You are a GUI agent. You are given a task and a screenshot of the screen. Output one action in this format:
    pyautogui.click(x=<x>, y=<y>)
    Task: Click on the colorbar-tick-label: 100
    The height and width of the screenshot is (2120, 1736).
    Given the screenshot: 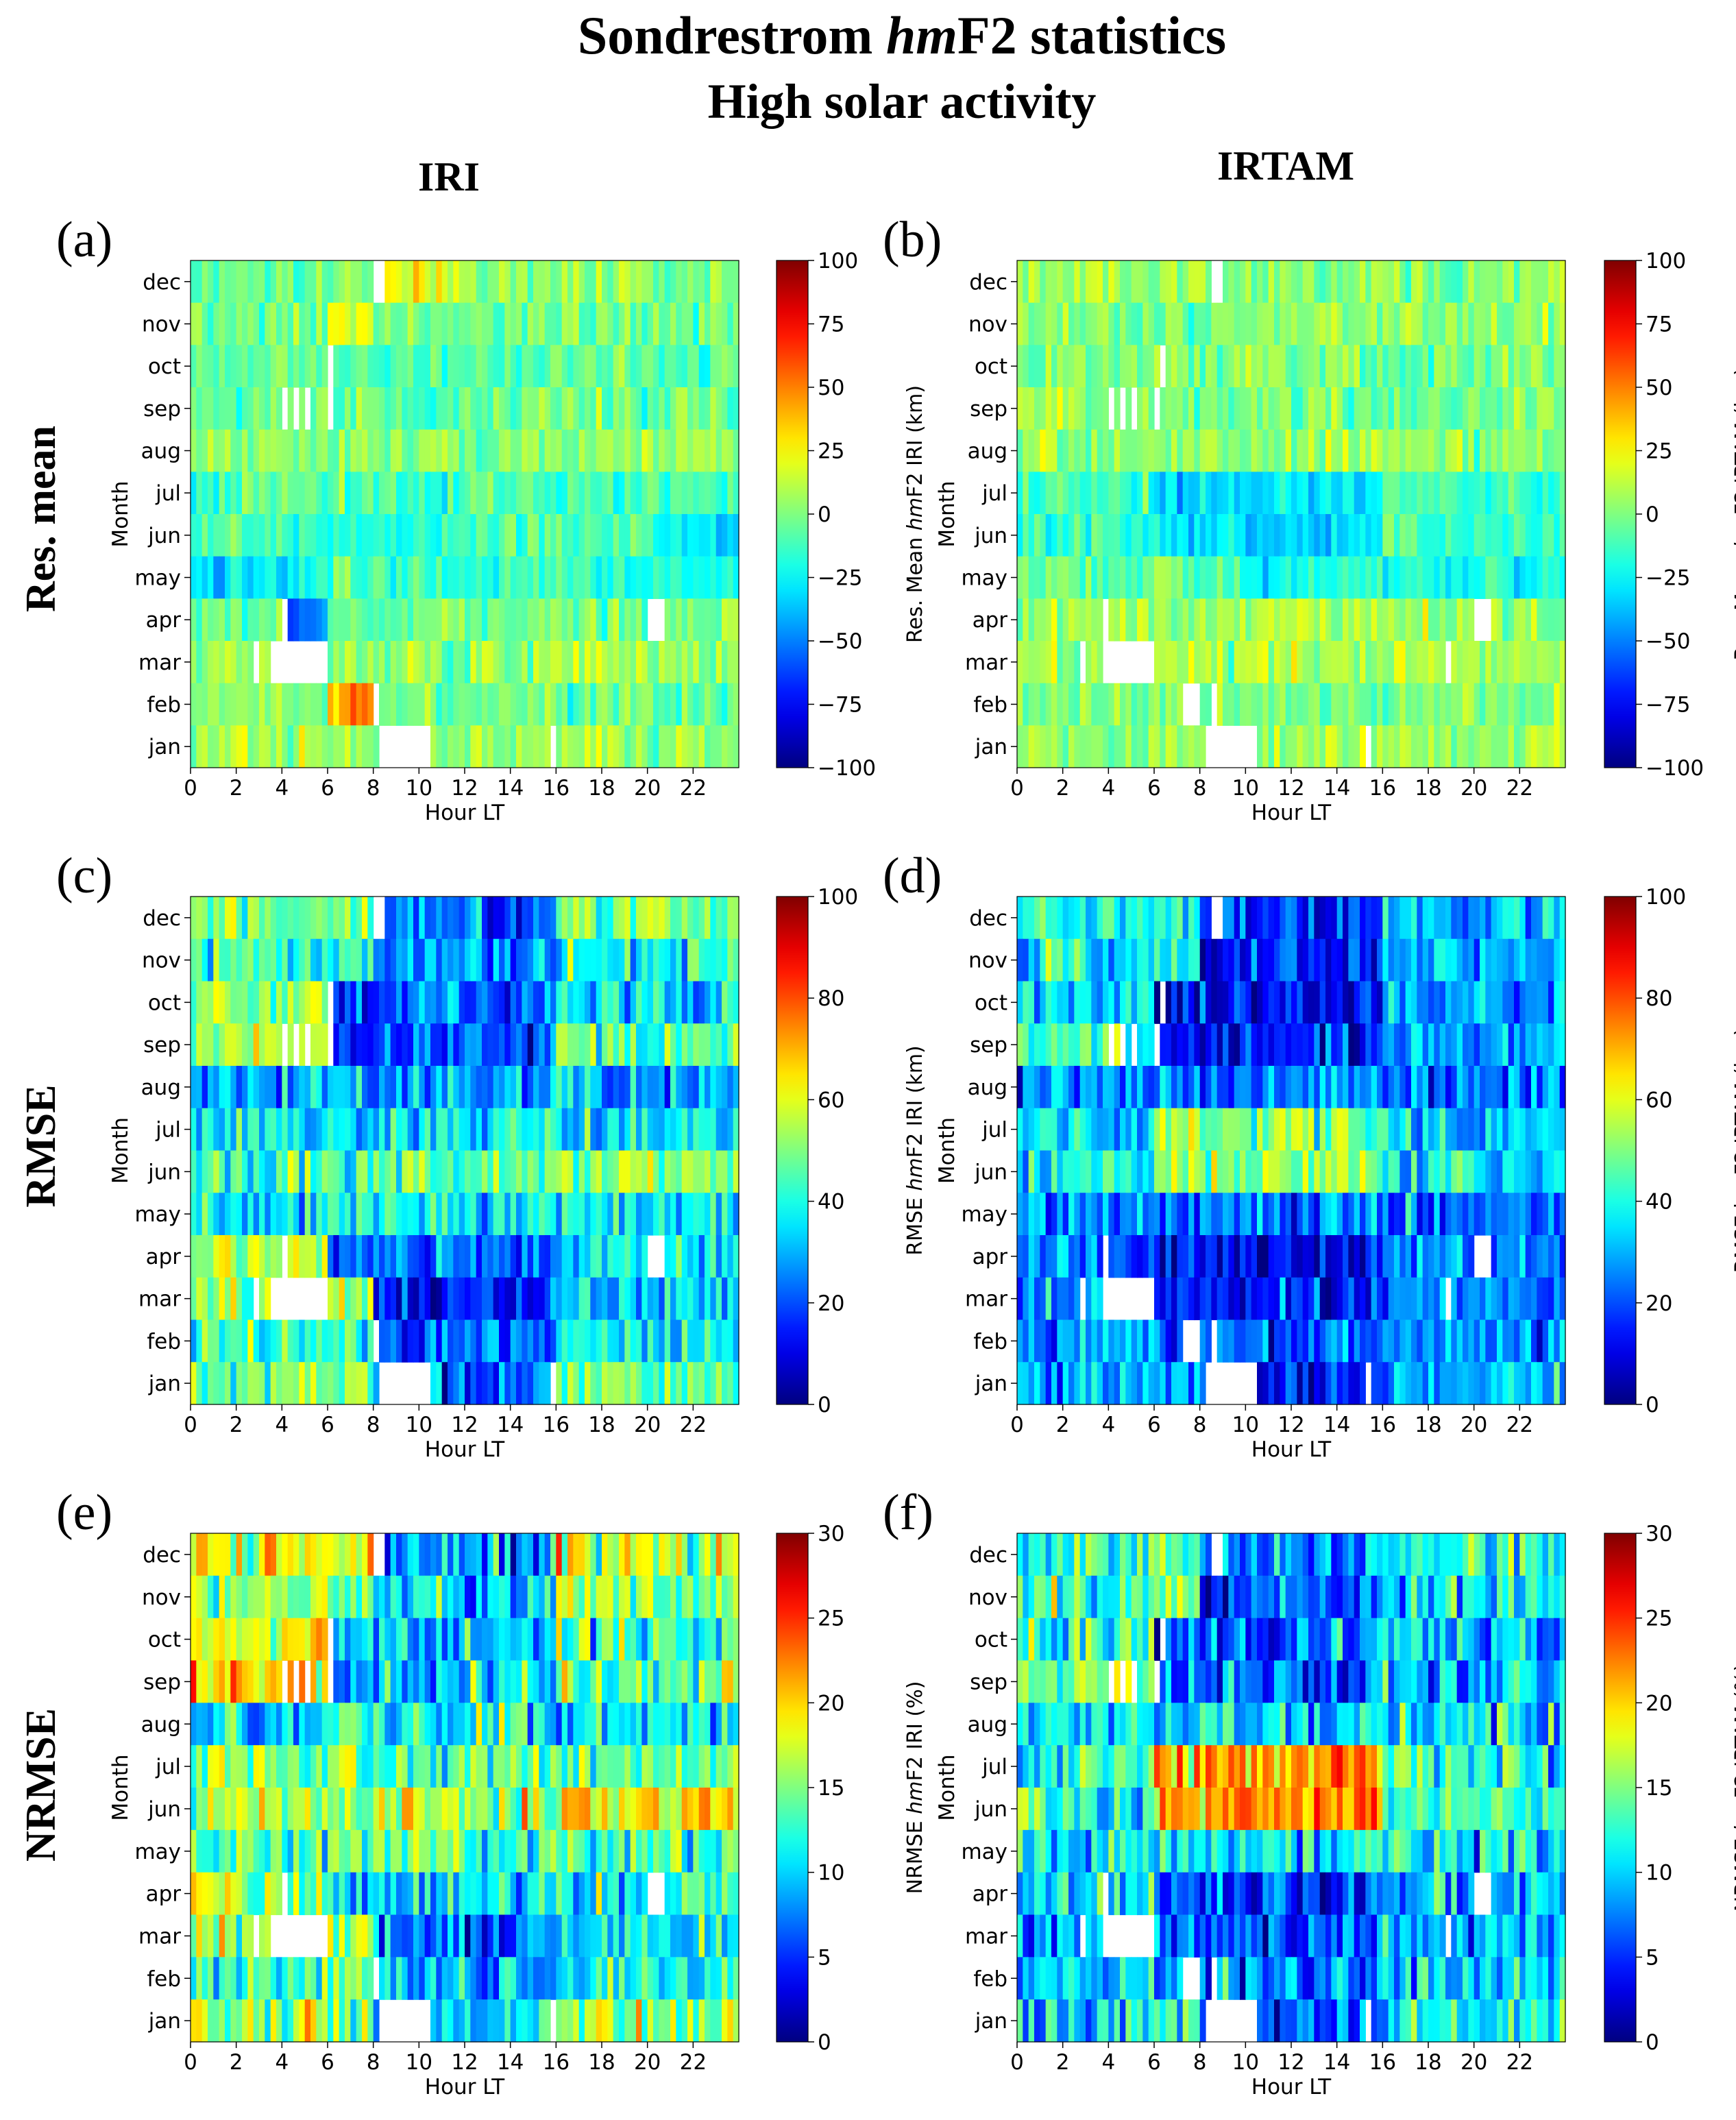 What is the action you would take?
    pyautogui.click(x=838, y=261)
    